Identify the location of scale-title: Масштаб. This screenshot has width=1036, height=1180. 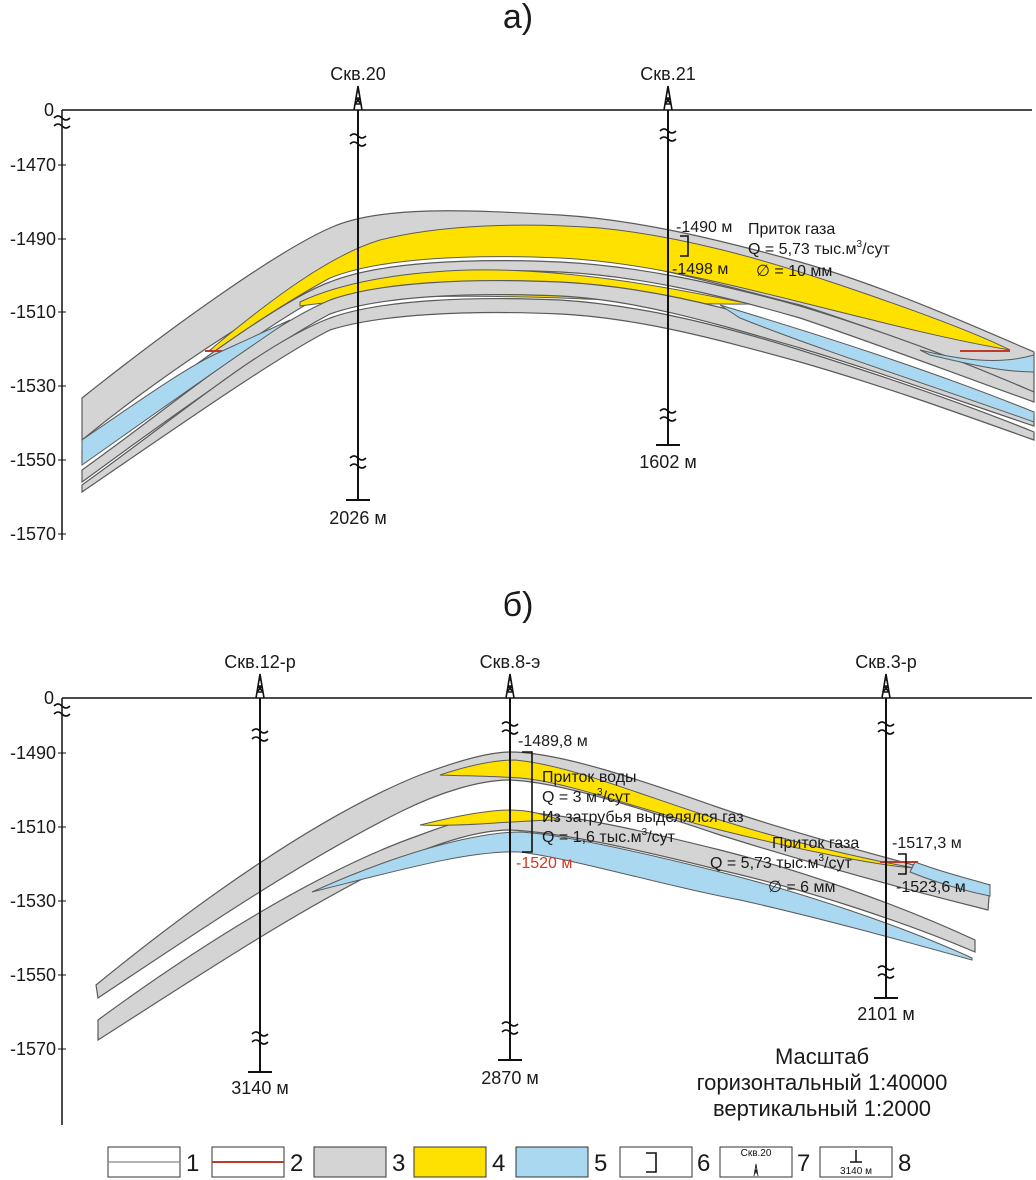
(822, 1056).